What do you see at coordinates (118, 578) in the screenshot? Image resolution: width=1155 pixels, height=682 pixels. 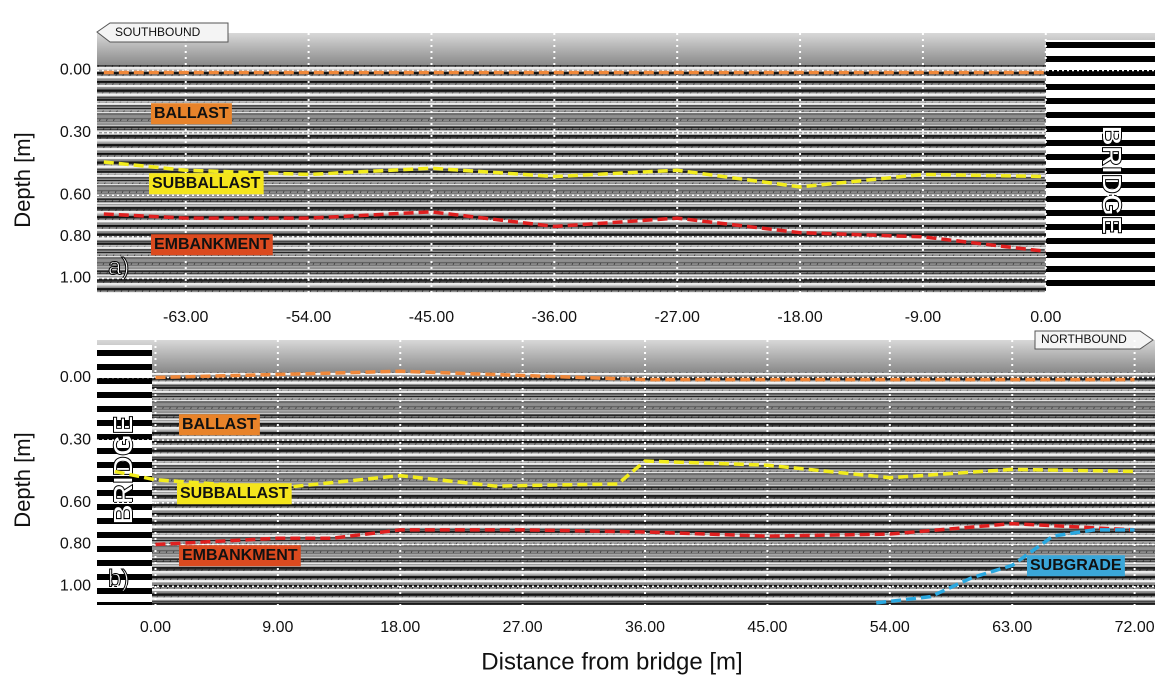 I see `panel-label: b)` at bounding box center [118, 578].